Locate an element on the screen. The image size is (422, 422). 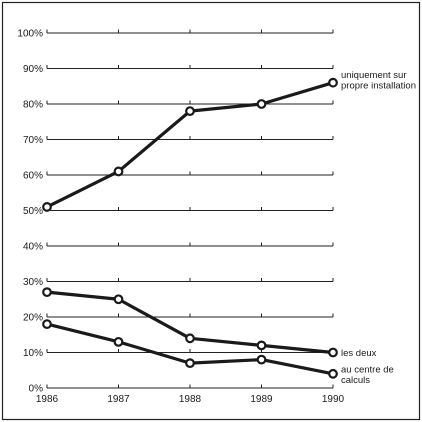
series-label: calculs is located at coordinates (355, 380).